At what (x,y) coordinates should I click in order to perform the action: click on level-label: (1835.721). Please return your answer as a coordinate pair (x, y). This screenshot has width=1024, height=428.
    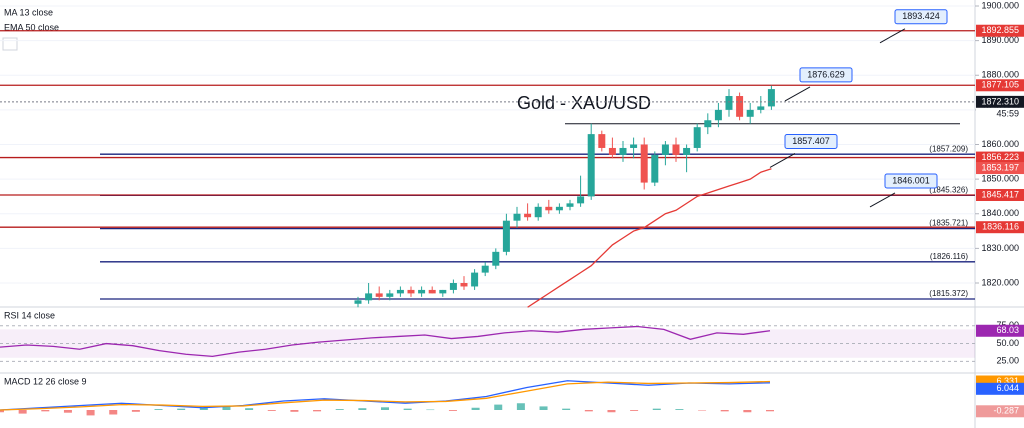
    Looking at the image, I should click on (948, 223).